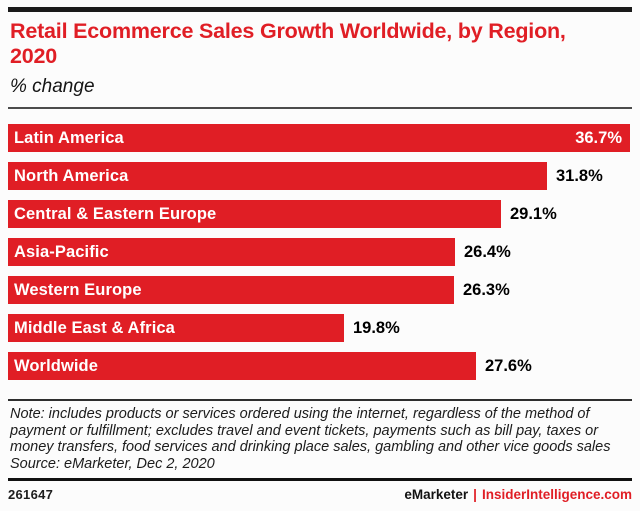 The image size is (640, 511). Describe the element at coordinates (320, 108) in the screenshot. I see `header-divider` at that location.